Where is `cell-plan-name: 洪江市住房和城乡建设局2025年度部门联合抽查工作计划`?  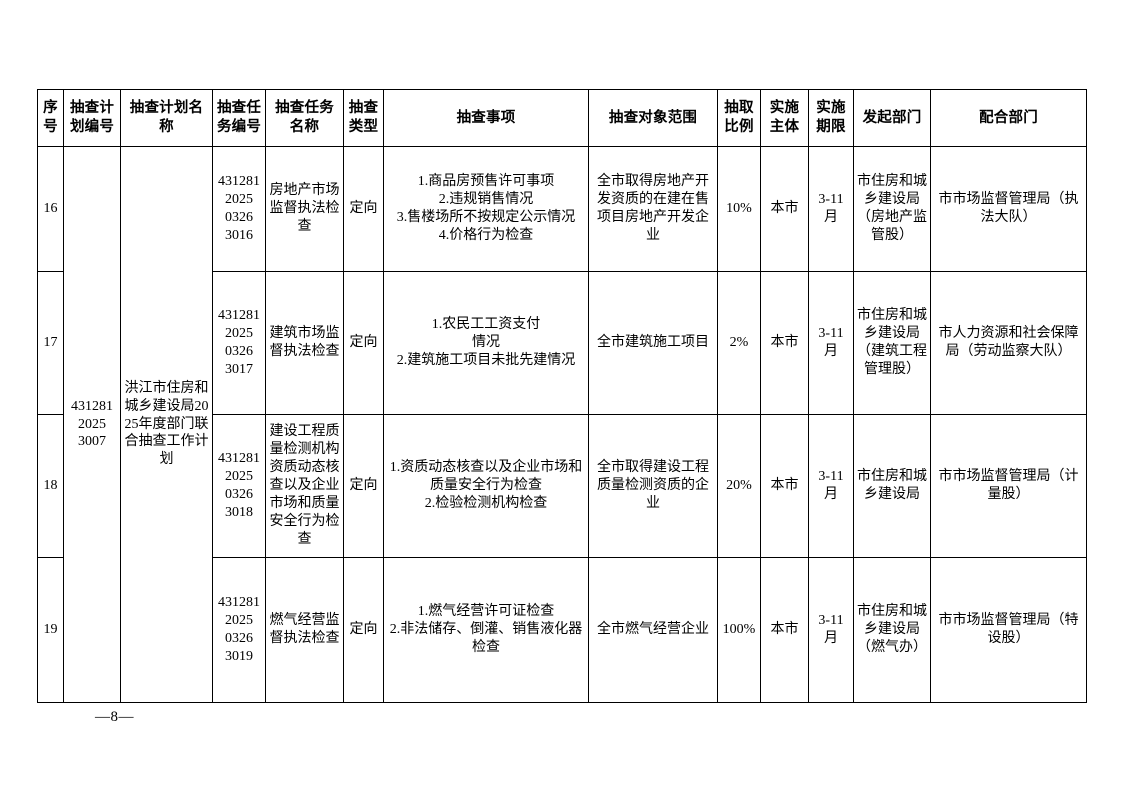
cell-plan-name: 洪江市住房和城乡建设局2025年度部门联合抽查工作计划 is located at coordinates (166, 424).